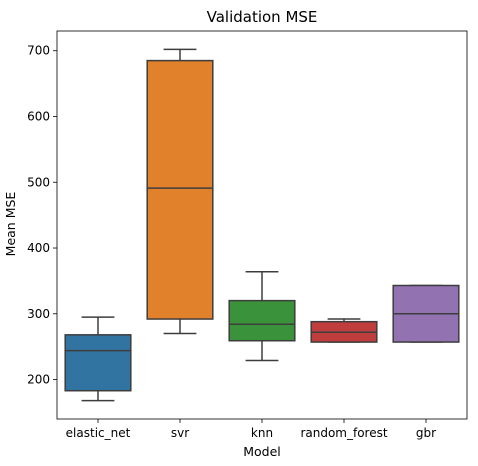 This screenshot has width=478, height=466. Describe the element at coordinates (98, 363) in the screenshot. I see `box-elastic-net` at that location.